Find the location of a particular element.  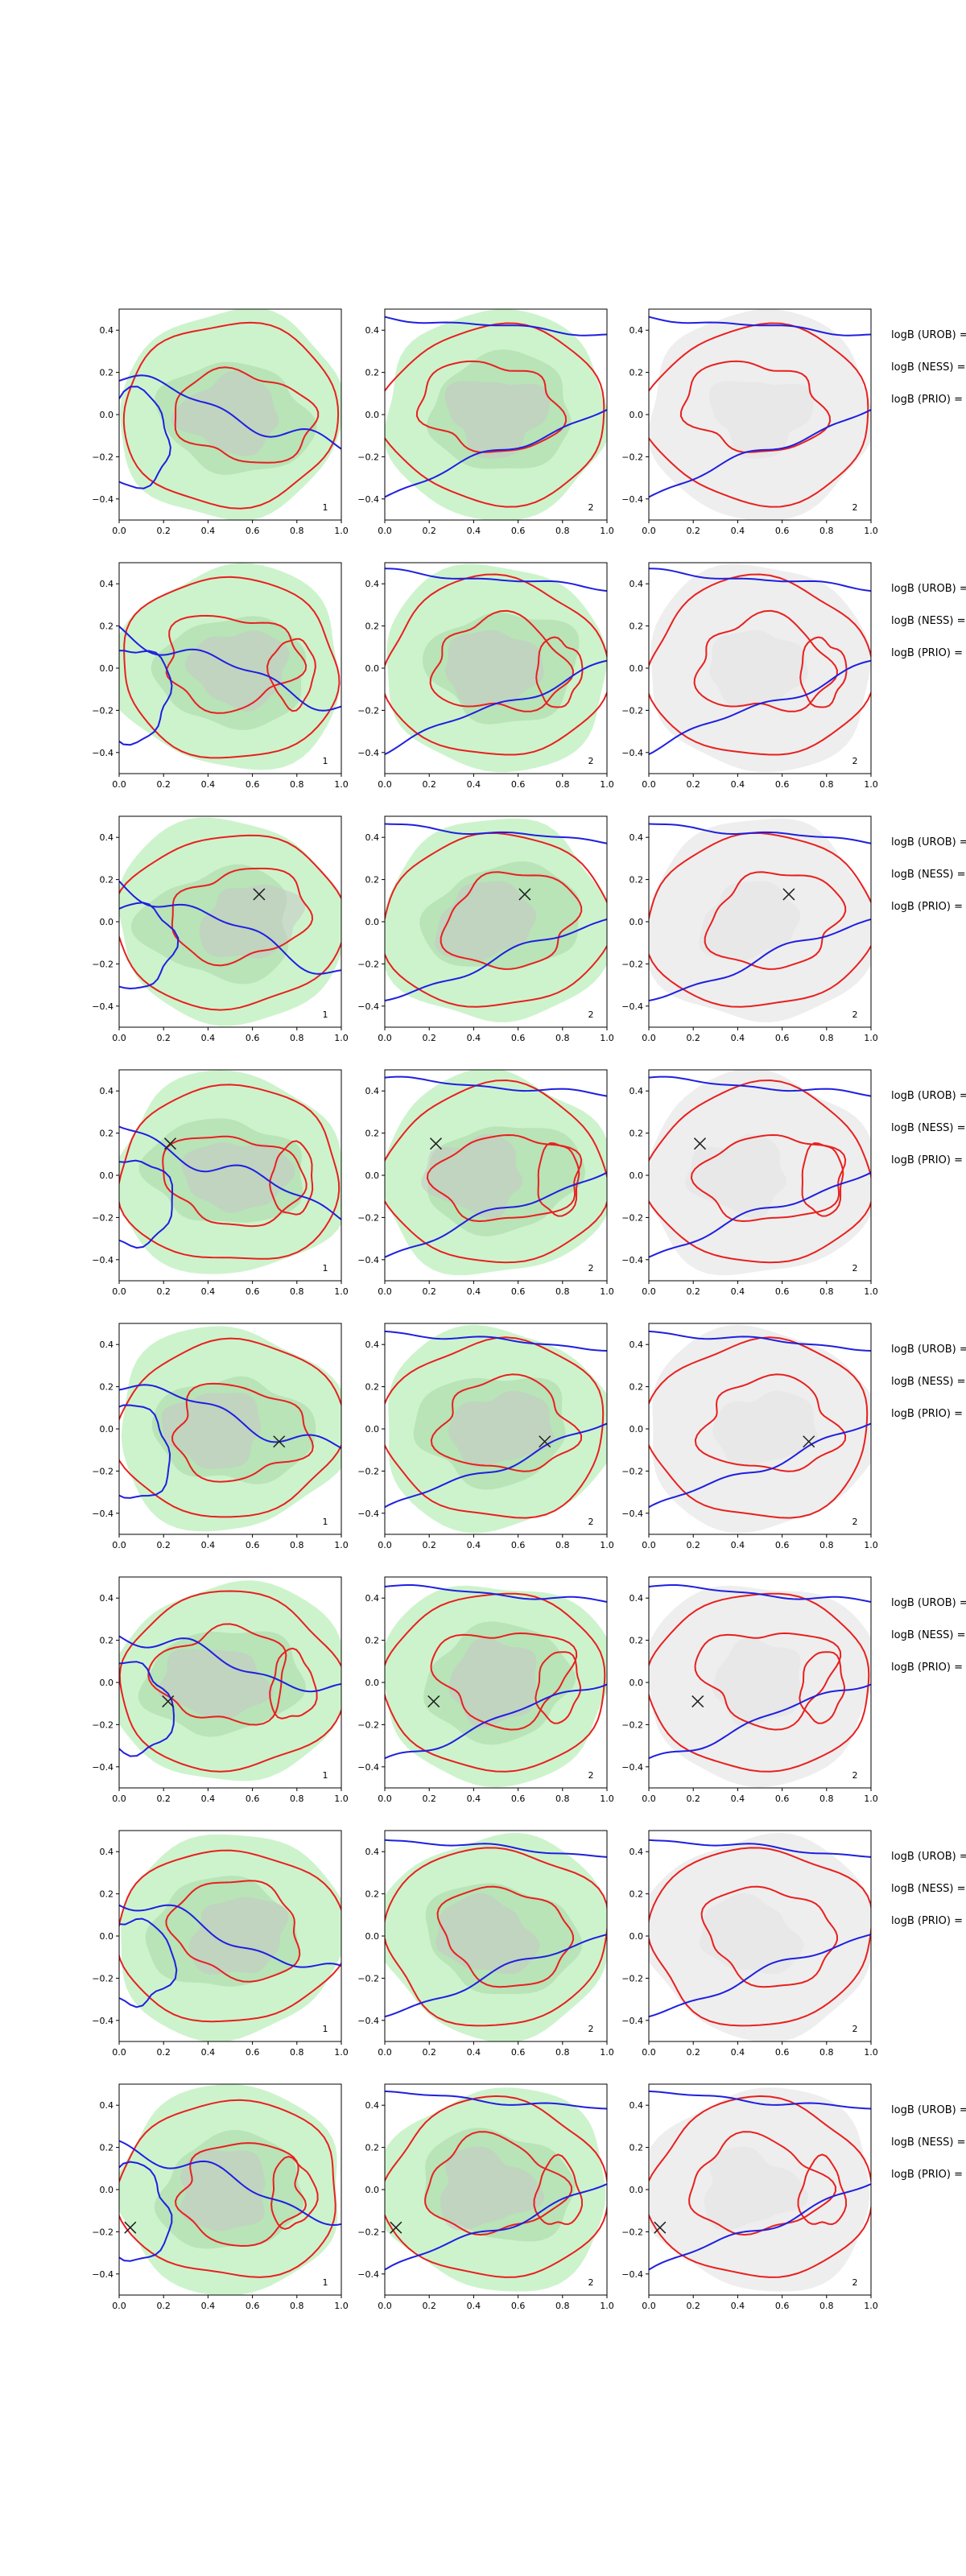

blue-contour is located at coordinates (230, 1172).